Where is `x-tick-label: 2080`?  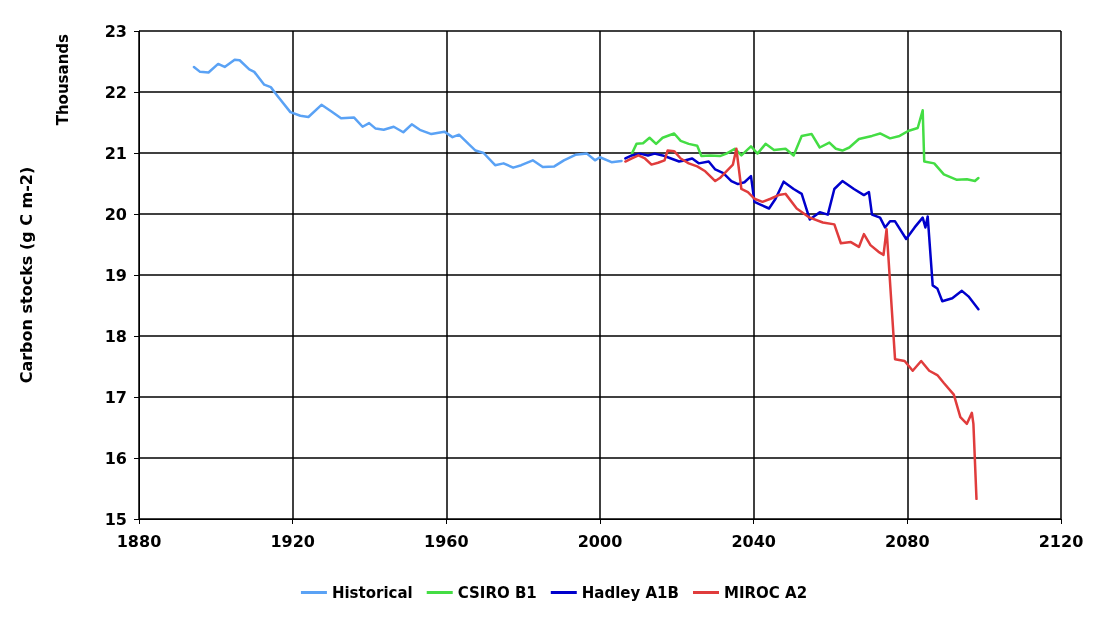 x-tick-label: 2080 is located at coordinates (907, 541).